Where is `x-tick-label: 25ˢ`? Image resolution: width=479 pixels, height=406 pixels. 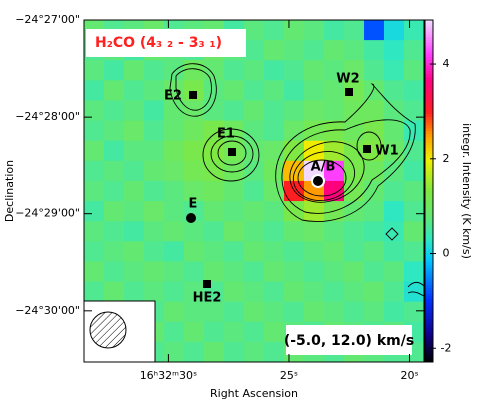 x-tick-label: 25ˢ is located at coordinates (289, 375).